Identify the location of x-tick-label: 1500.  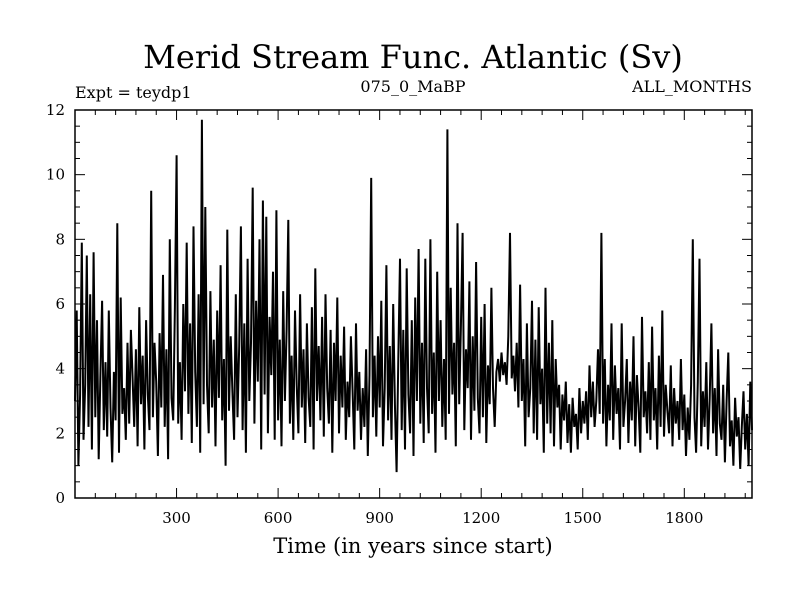
(583, 518).